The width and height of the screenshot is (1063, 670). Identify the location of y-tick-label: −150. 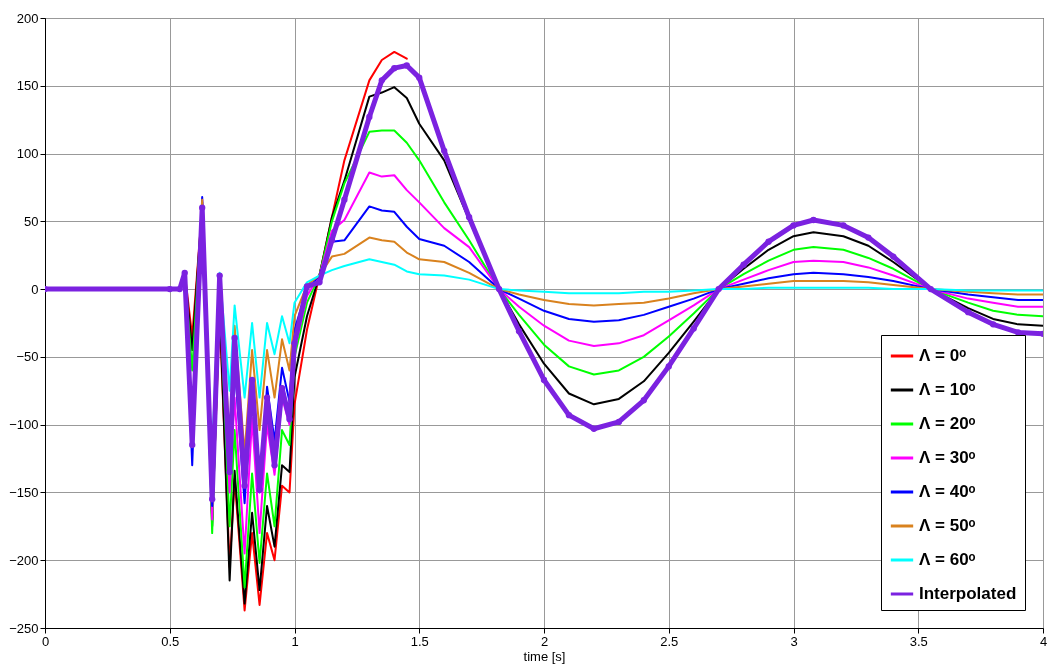
(24, 492).